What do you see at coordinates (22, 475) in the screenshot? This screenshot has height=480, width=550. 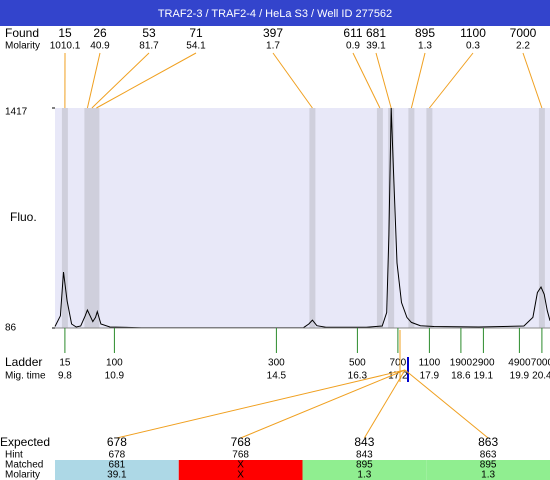 I see `row-label: Molarity` at bounding box center [22, 475].